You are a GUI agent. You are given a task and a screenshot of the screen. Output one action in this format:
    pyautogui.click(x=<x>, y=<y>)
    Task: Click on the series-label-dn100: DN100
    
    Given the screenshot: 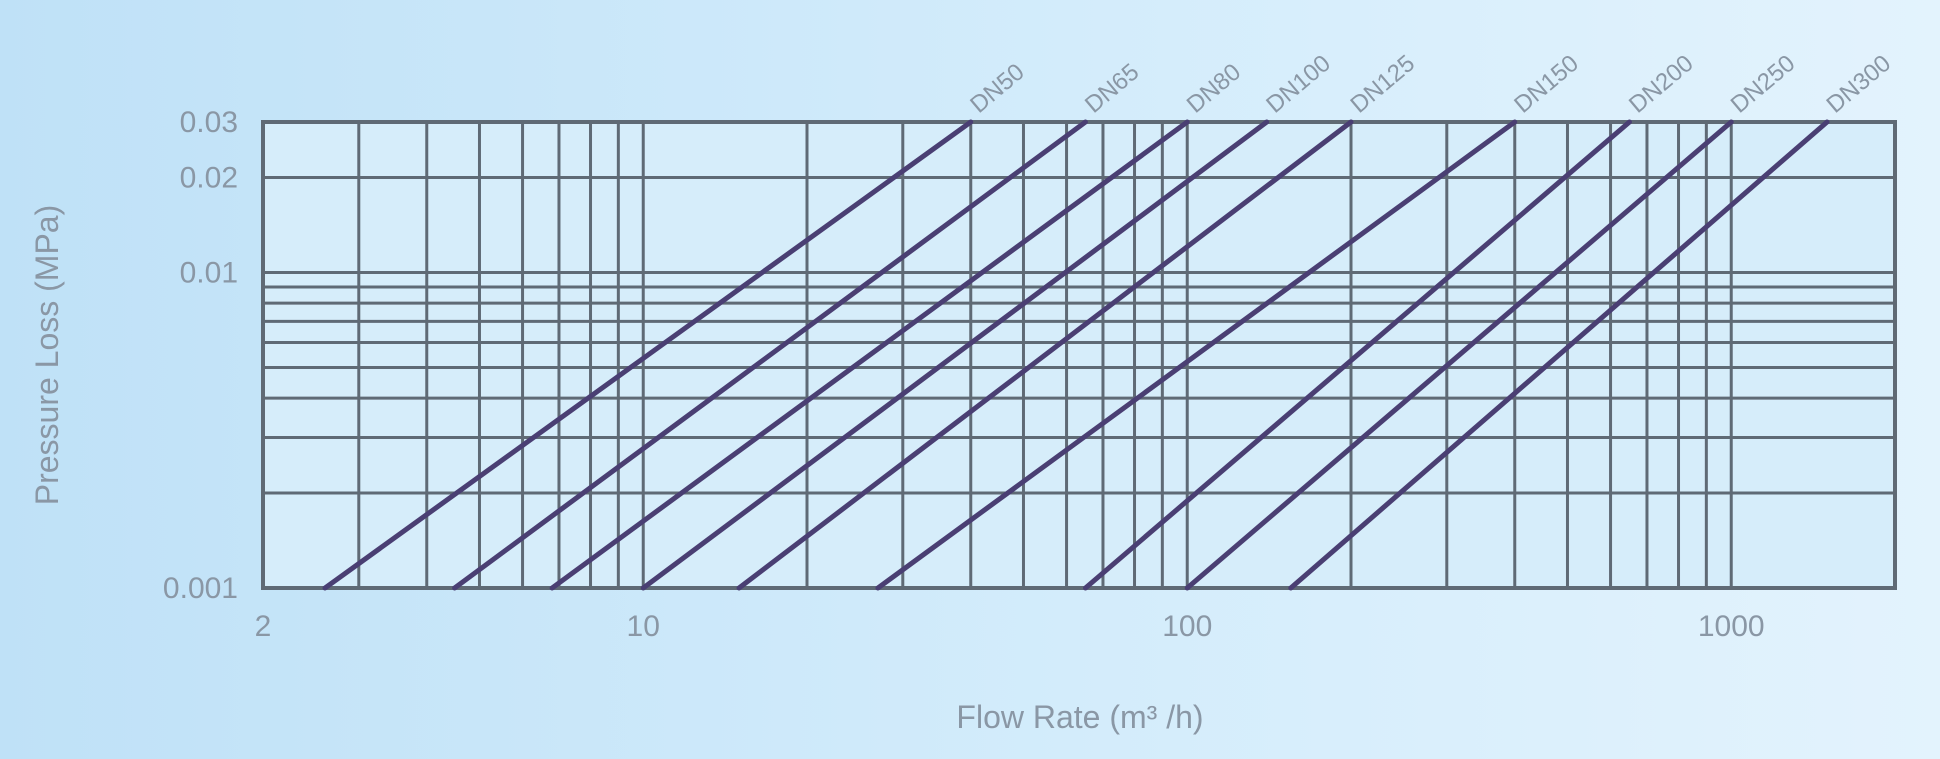 What is the action you would take?
    pyautogui.click(x=1298, y=84)
    